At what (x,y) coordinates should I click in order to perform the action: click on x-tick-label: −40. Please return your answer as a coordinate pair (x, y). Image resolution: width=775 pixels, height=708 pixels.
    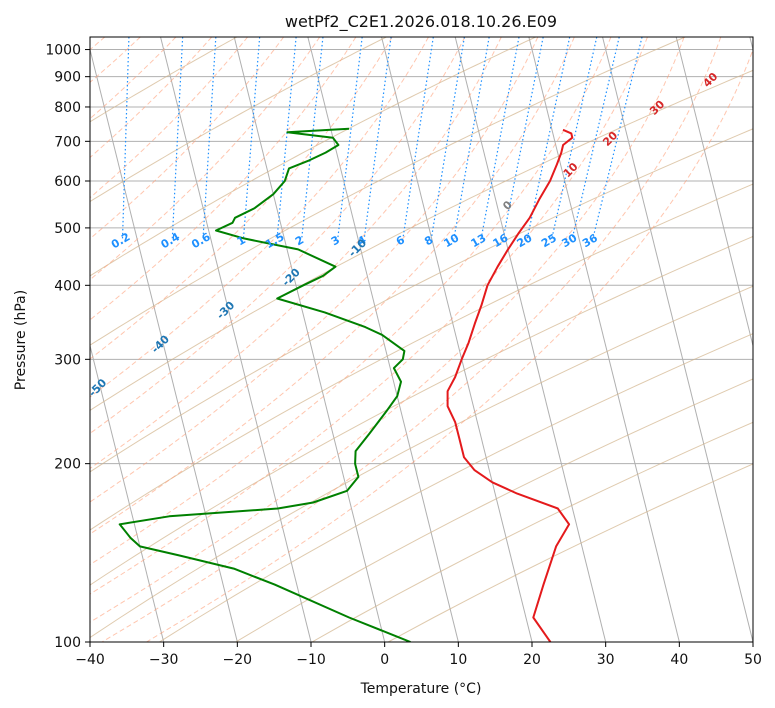
    Looking at the image, I should click on (90, 660).